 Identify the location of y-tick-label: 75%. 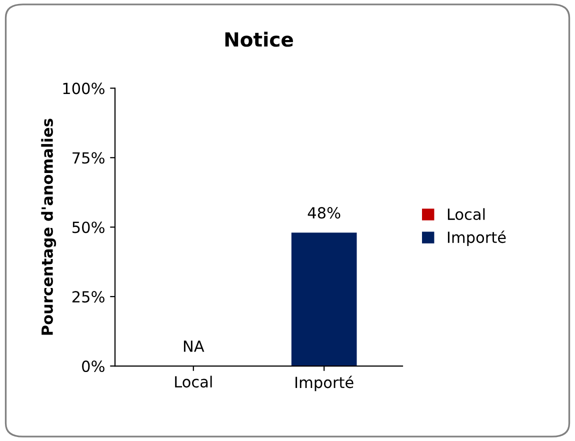
(88, 158).